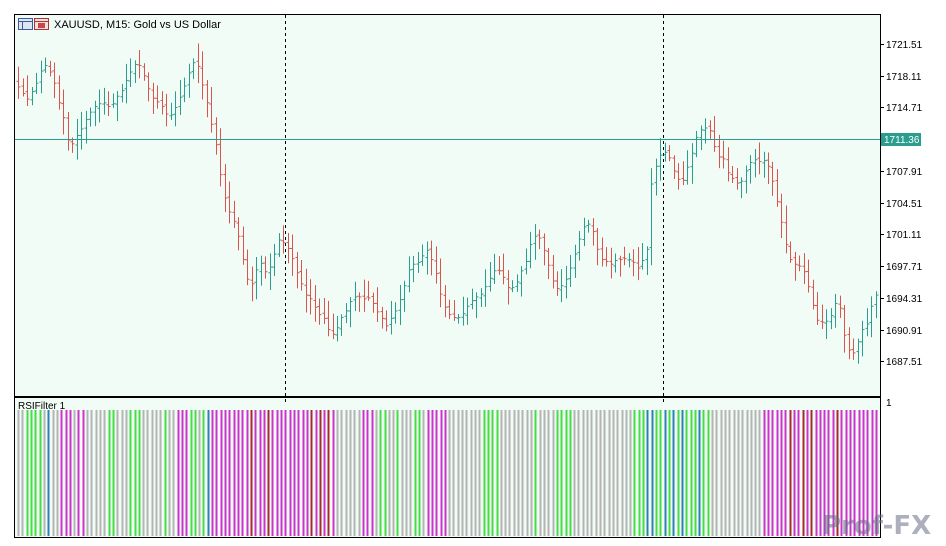 Image resolution: width=946 pixels, height=546 pixels. Describe the element at coordinates (904, 172) in the screenshot. I see `price-axis-label: 1707.91` at that location.